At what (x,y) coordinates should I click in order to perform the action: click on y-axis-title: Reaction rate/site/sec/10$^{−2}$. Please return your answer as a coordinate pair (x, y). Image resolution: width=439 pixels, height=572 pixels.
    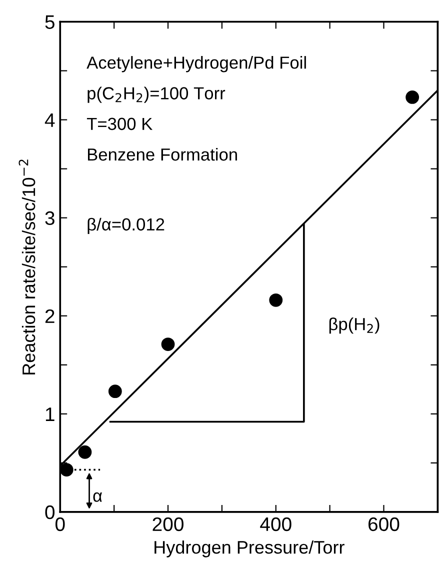
    Looking at the image, I should click on (27, 267).